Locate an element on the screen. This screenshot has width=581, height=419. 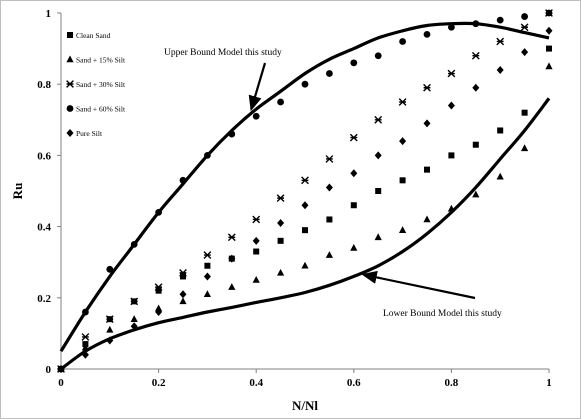
y-tick-label: 0.4 is located at coordinates (44, 228).